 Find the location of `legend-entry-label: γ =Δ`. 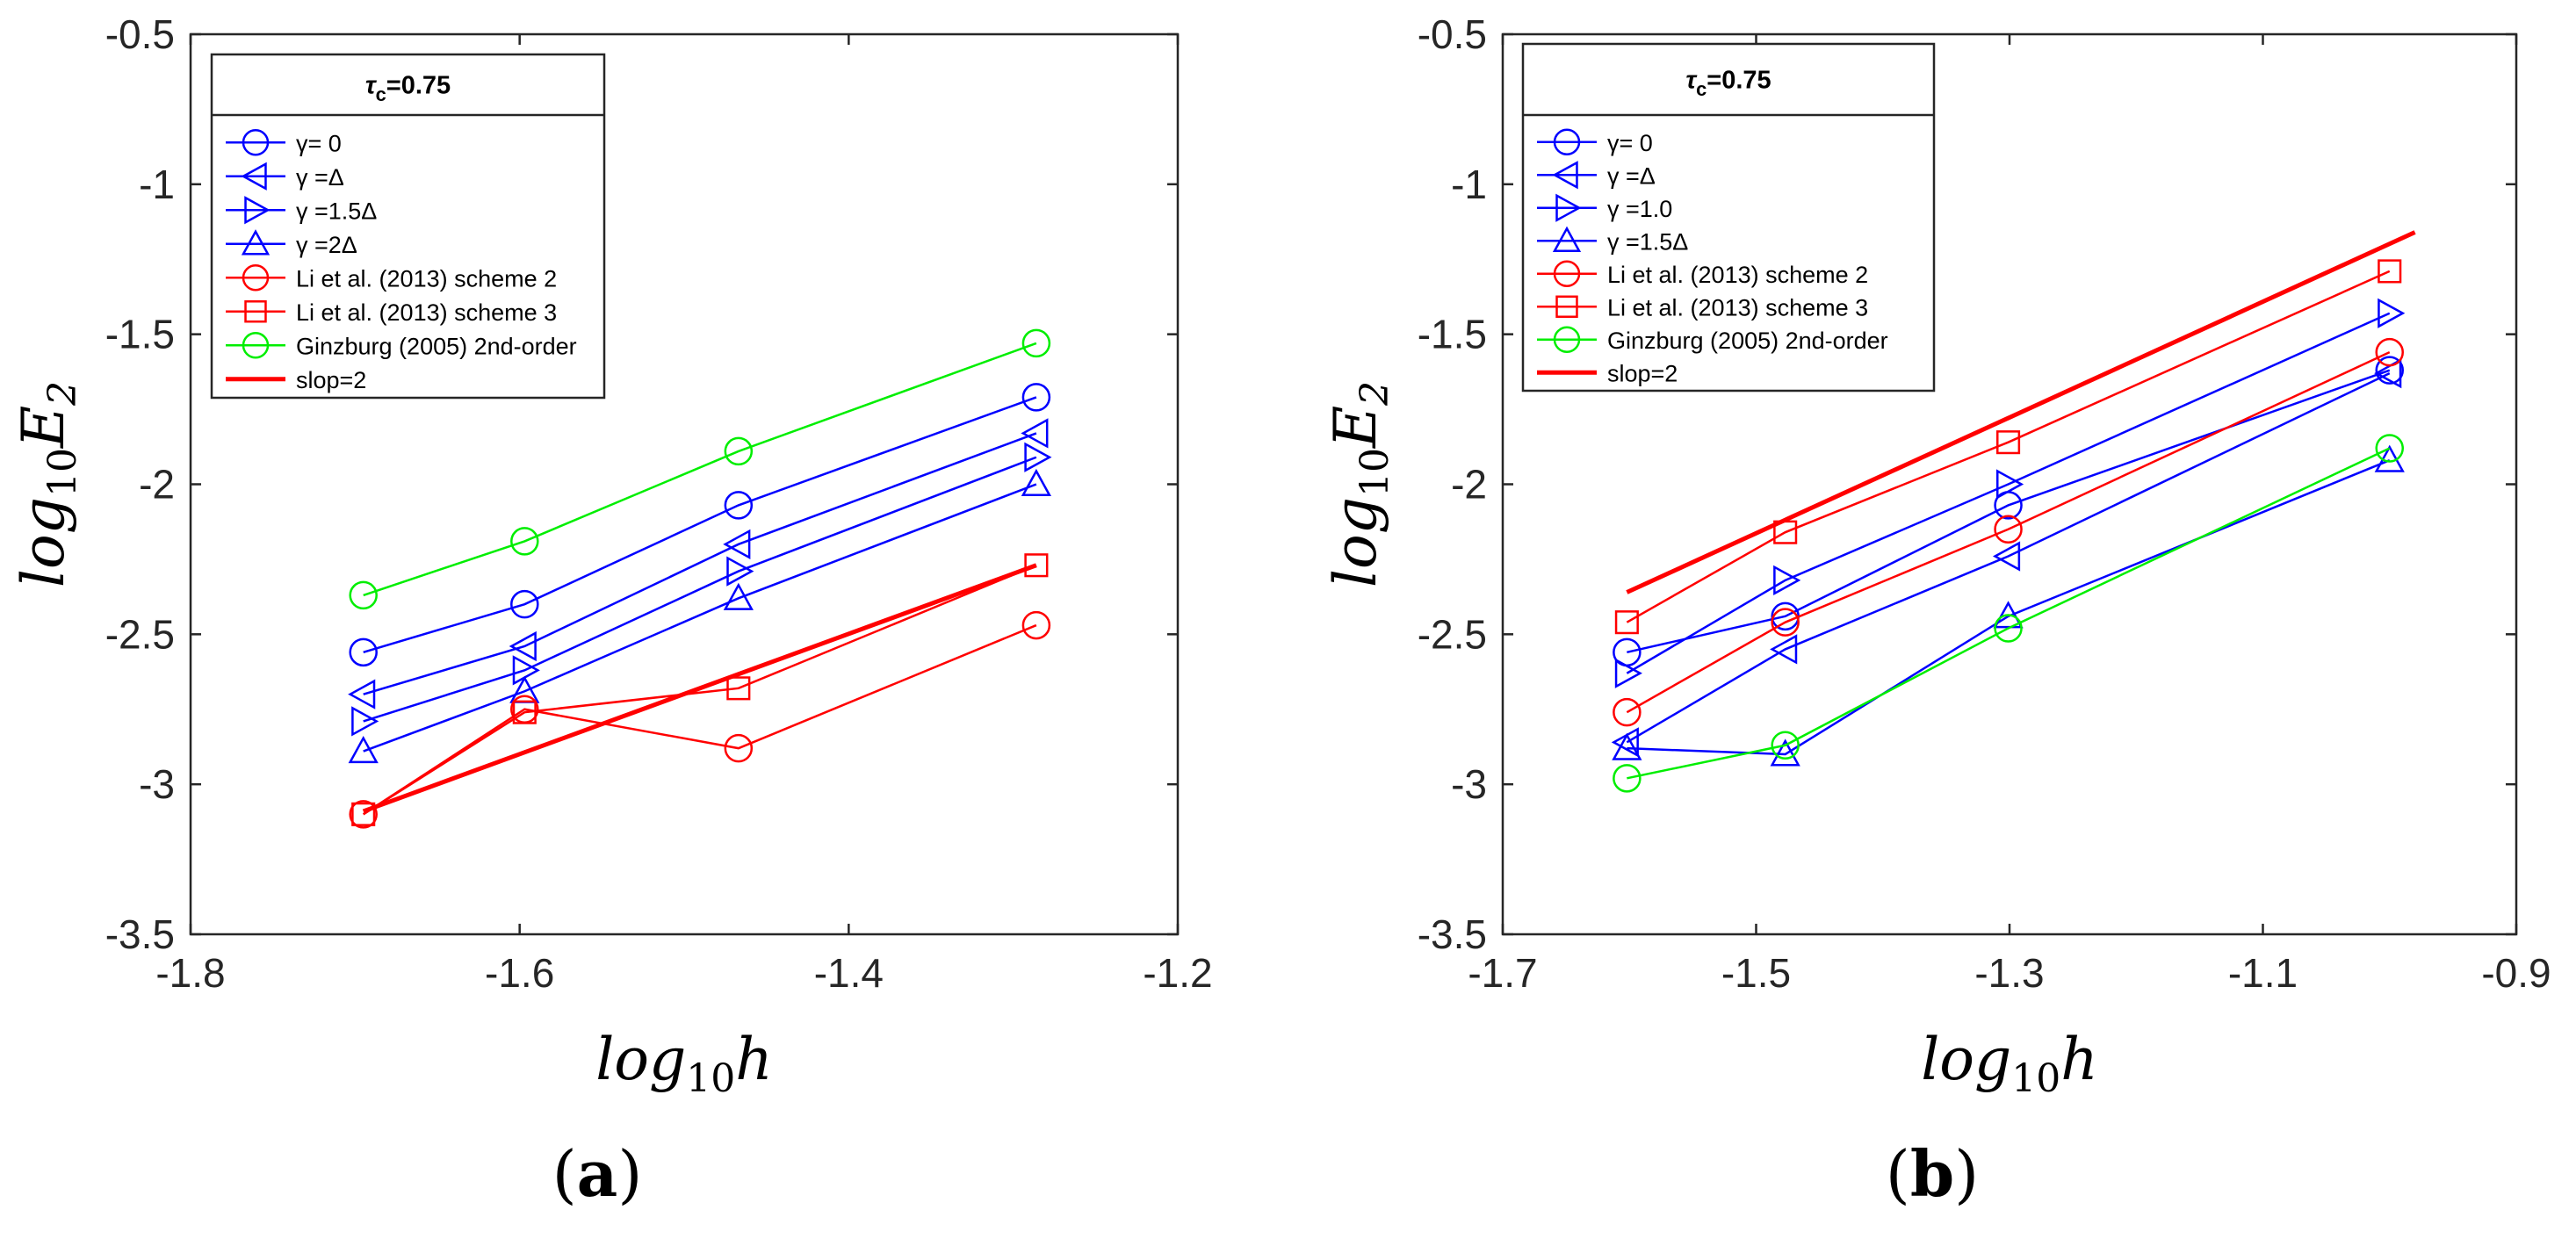

legend-entry-label: γ =Δ is located at coordinates (320, 177).